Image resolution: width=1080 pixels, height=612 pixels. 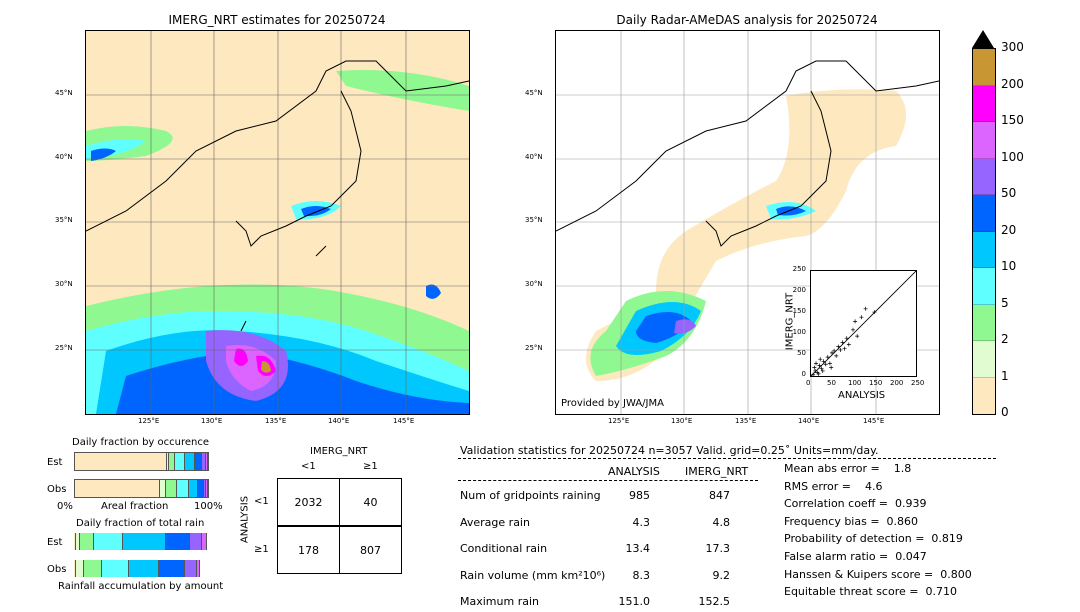 I want to click on total-rain-title: Daily fraction of total rain, so click(x=140, y=523).